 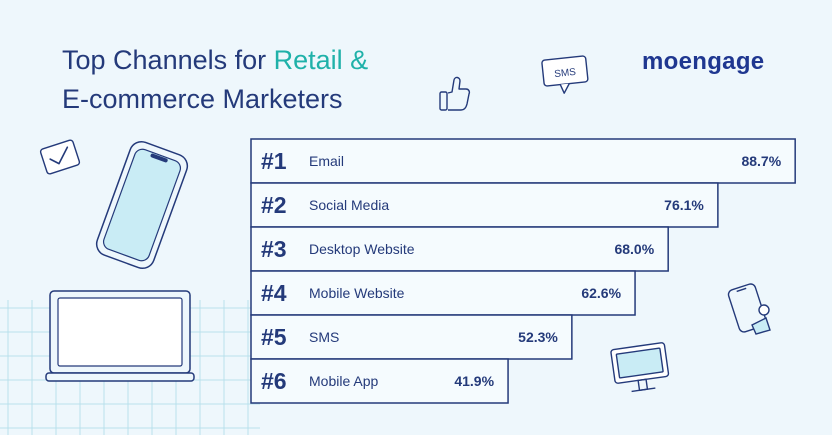 I want to click on bar-group-mobile-website: #4 Mobile Website 62.6%, so click(x=443, y=293).